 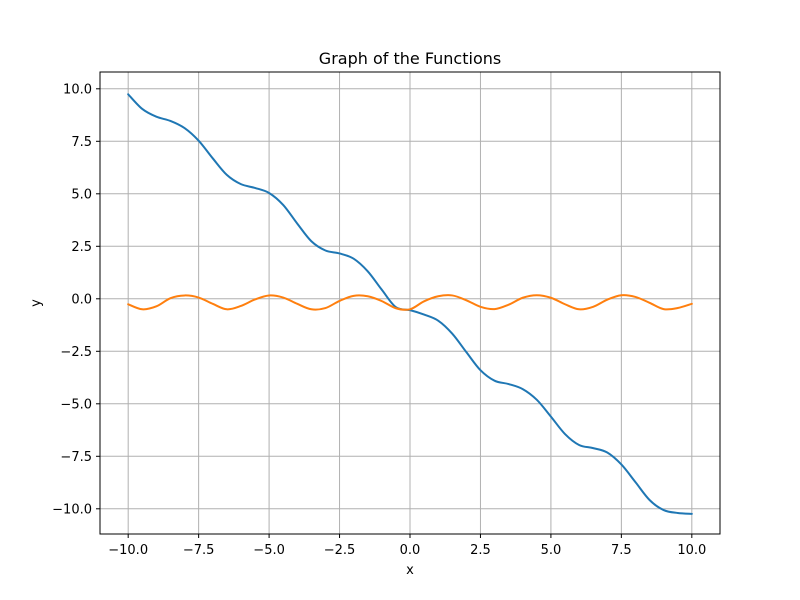 I want to click on x-tick-label: 7.5, so click(x=621, y=550).